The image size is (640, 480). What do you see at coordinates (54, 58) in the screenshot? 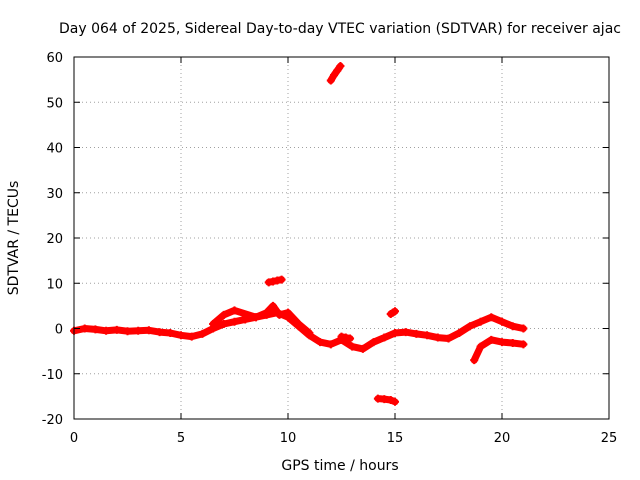
I see `y-tick-label: 60` at bounding box center [54, 58].